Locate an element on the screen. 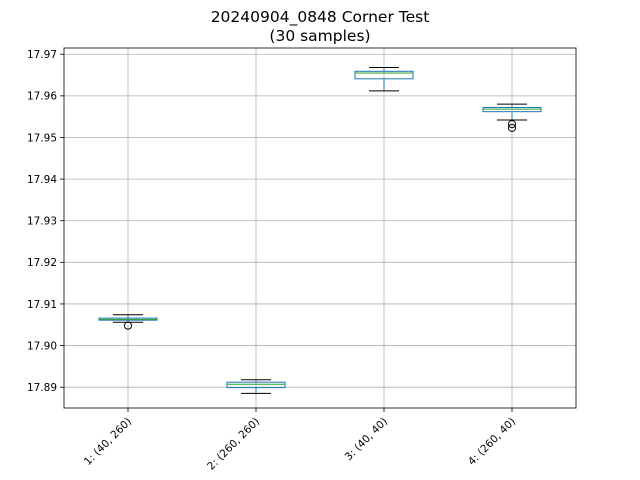  y-tick-label: 17.89 is located at coordinates (42, 388).